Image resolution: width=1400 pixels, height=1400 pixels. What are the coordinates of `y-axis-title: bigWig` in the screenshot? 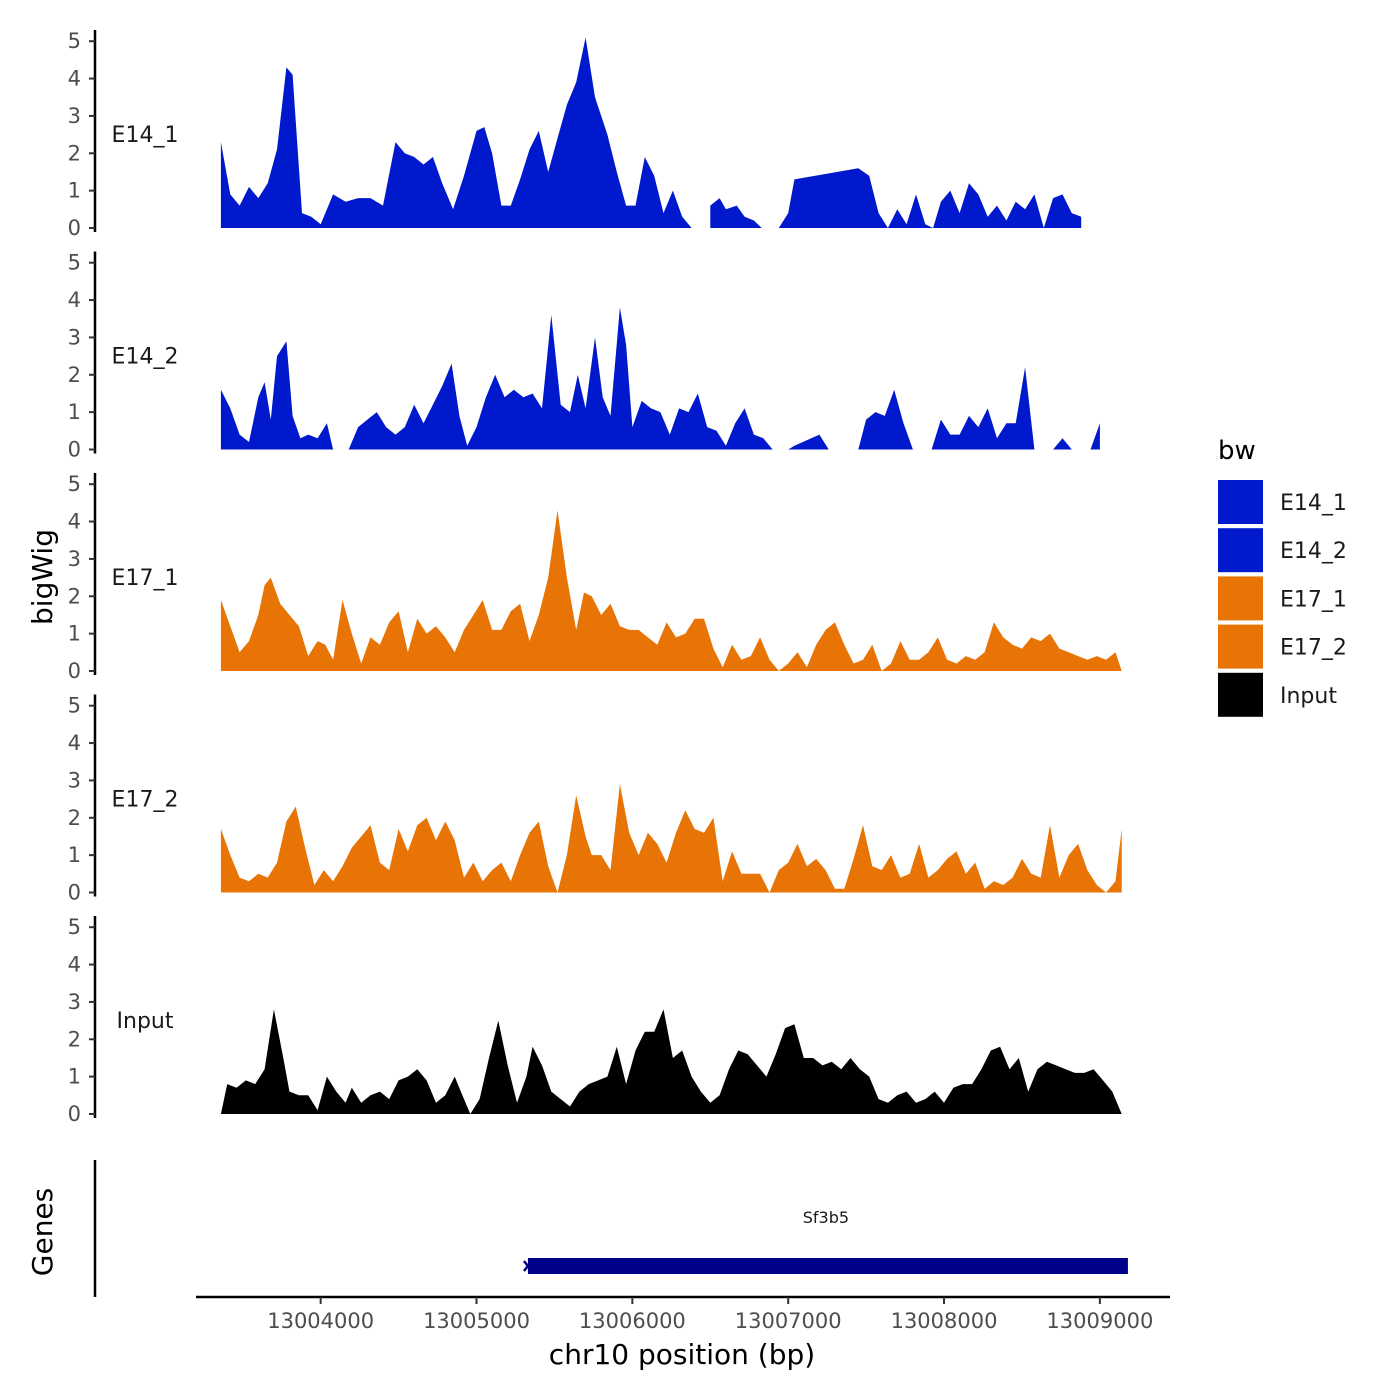 It's located at (42, 577).